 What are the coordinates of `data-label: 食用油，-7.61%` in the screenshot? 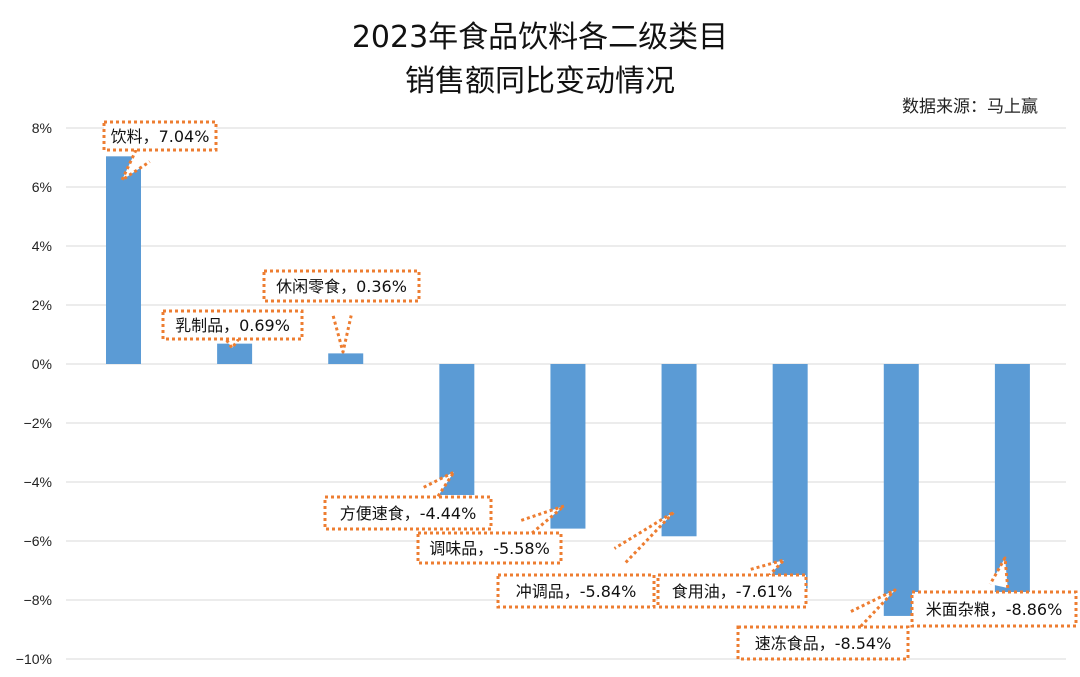 It's located at (732, 591).